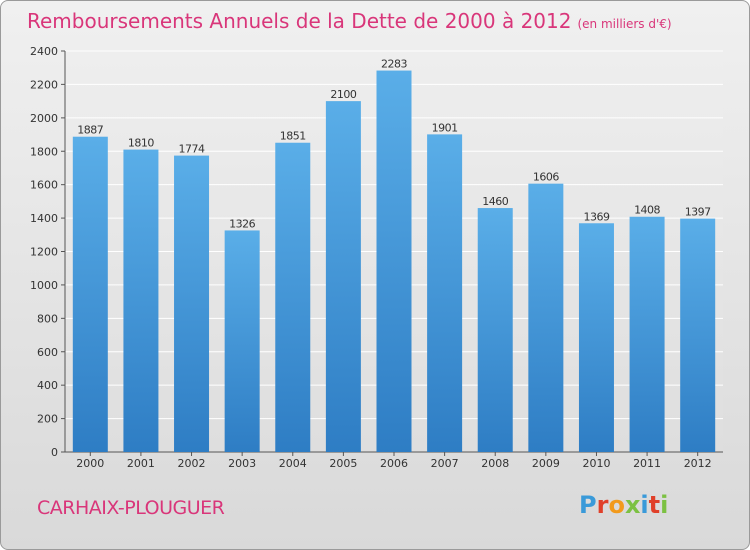 This screenshot has width=750, height=550. Describe the element at coordinates (47, 385) in the screenshot. I see `y-tick-label: 400` at that location.